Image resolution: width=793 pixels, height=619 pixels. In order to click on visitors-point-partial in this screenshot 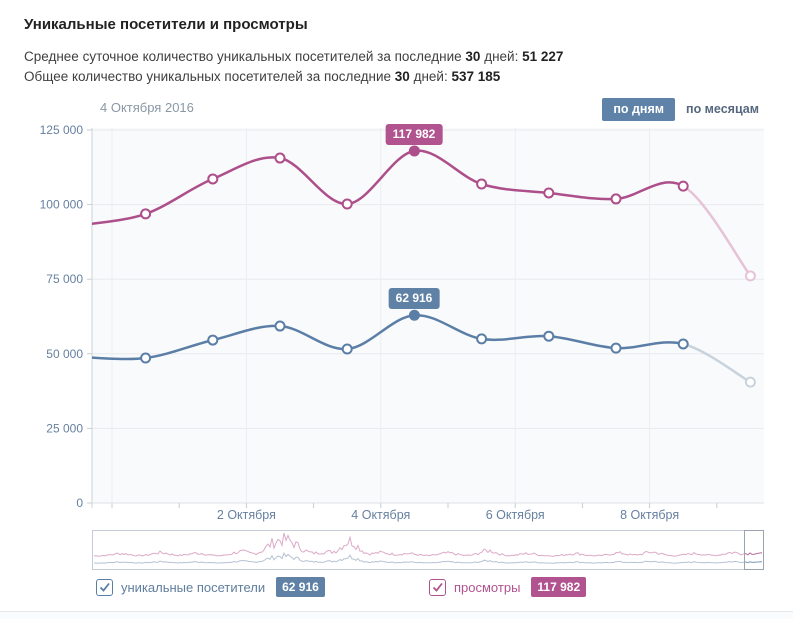, I will do `click(750, 382)`.